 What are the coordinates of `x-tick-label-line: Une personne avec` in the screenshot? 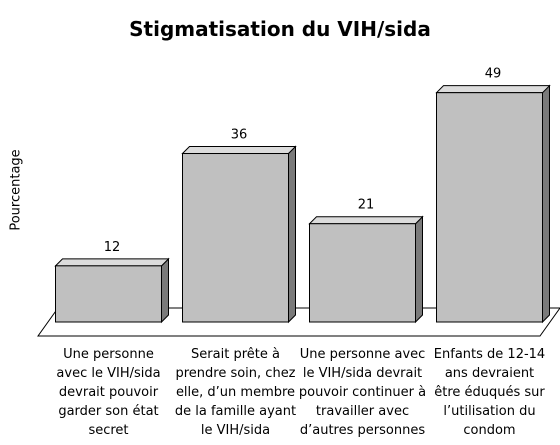 It's located at (363, 354).